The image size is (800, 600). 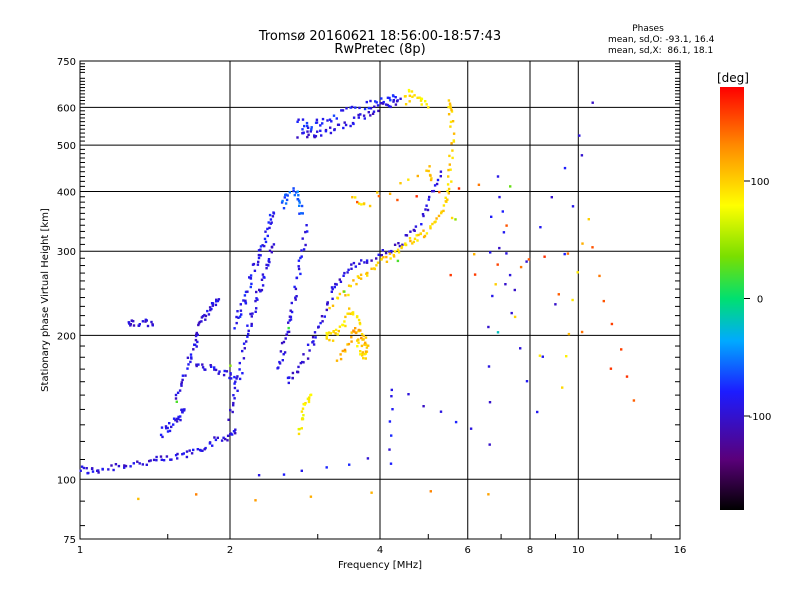 What do you see at coordinates (732, 298) in the screenshot?
I see `colorbar-gradient` at bounding box center [732, 298].